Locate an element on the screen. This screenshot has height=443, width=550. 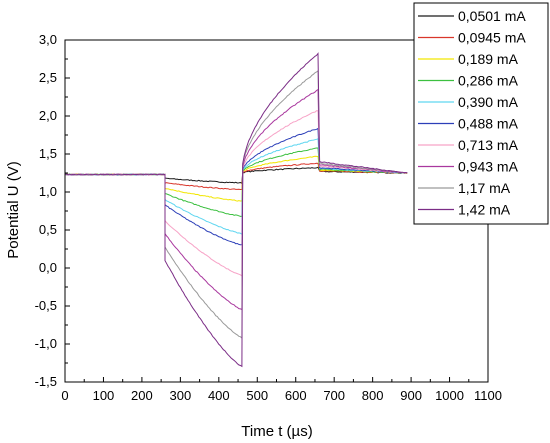
y-tick-label: 0,0 is located at coordinates (48, 267).